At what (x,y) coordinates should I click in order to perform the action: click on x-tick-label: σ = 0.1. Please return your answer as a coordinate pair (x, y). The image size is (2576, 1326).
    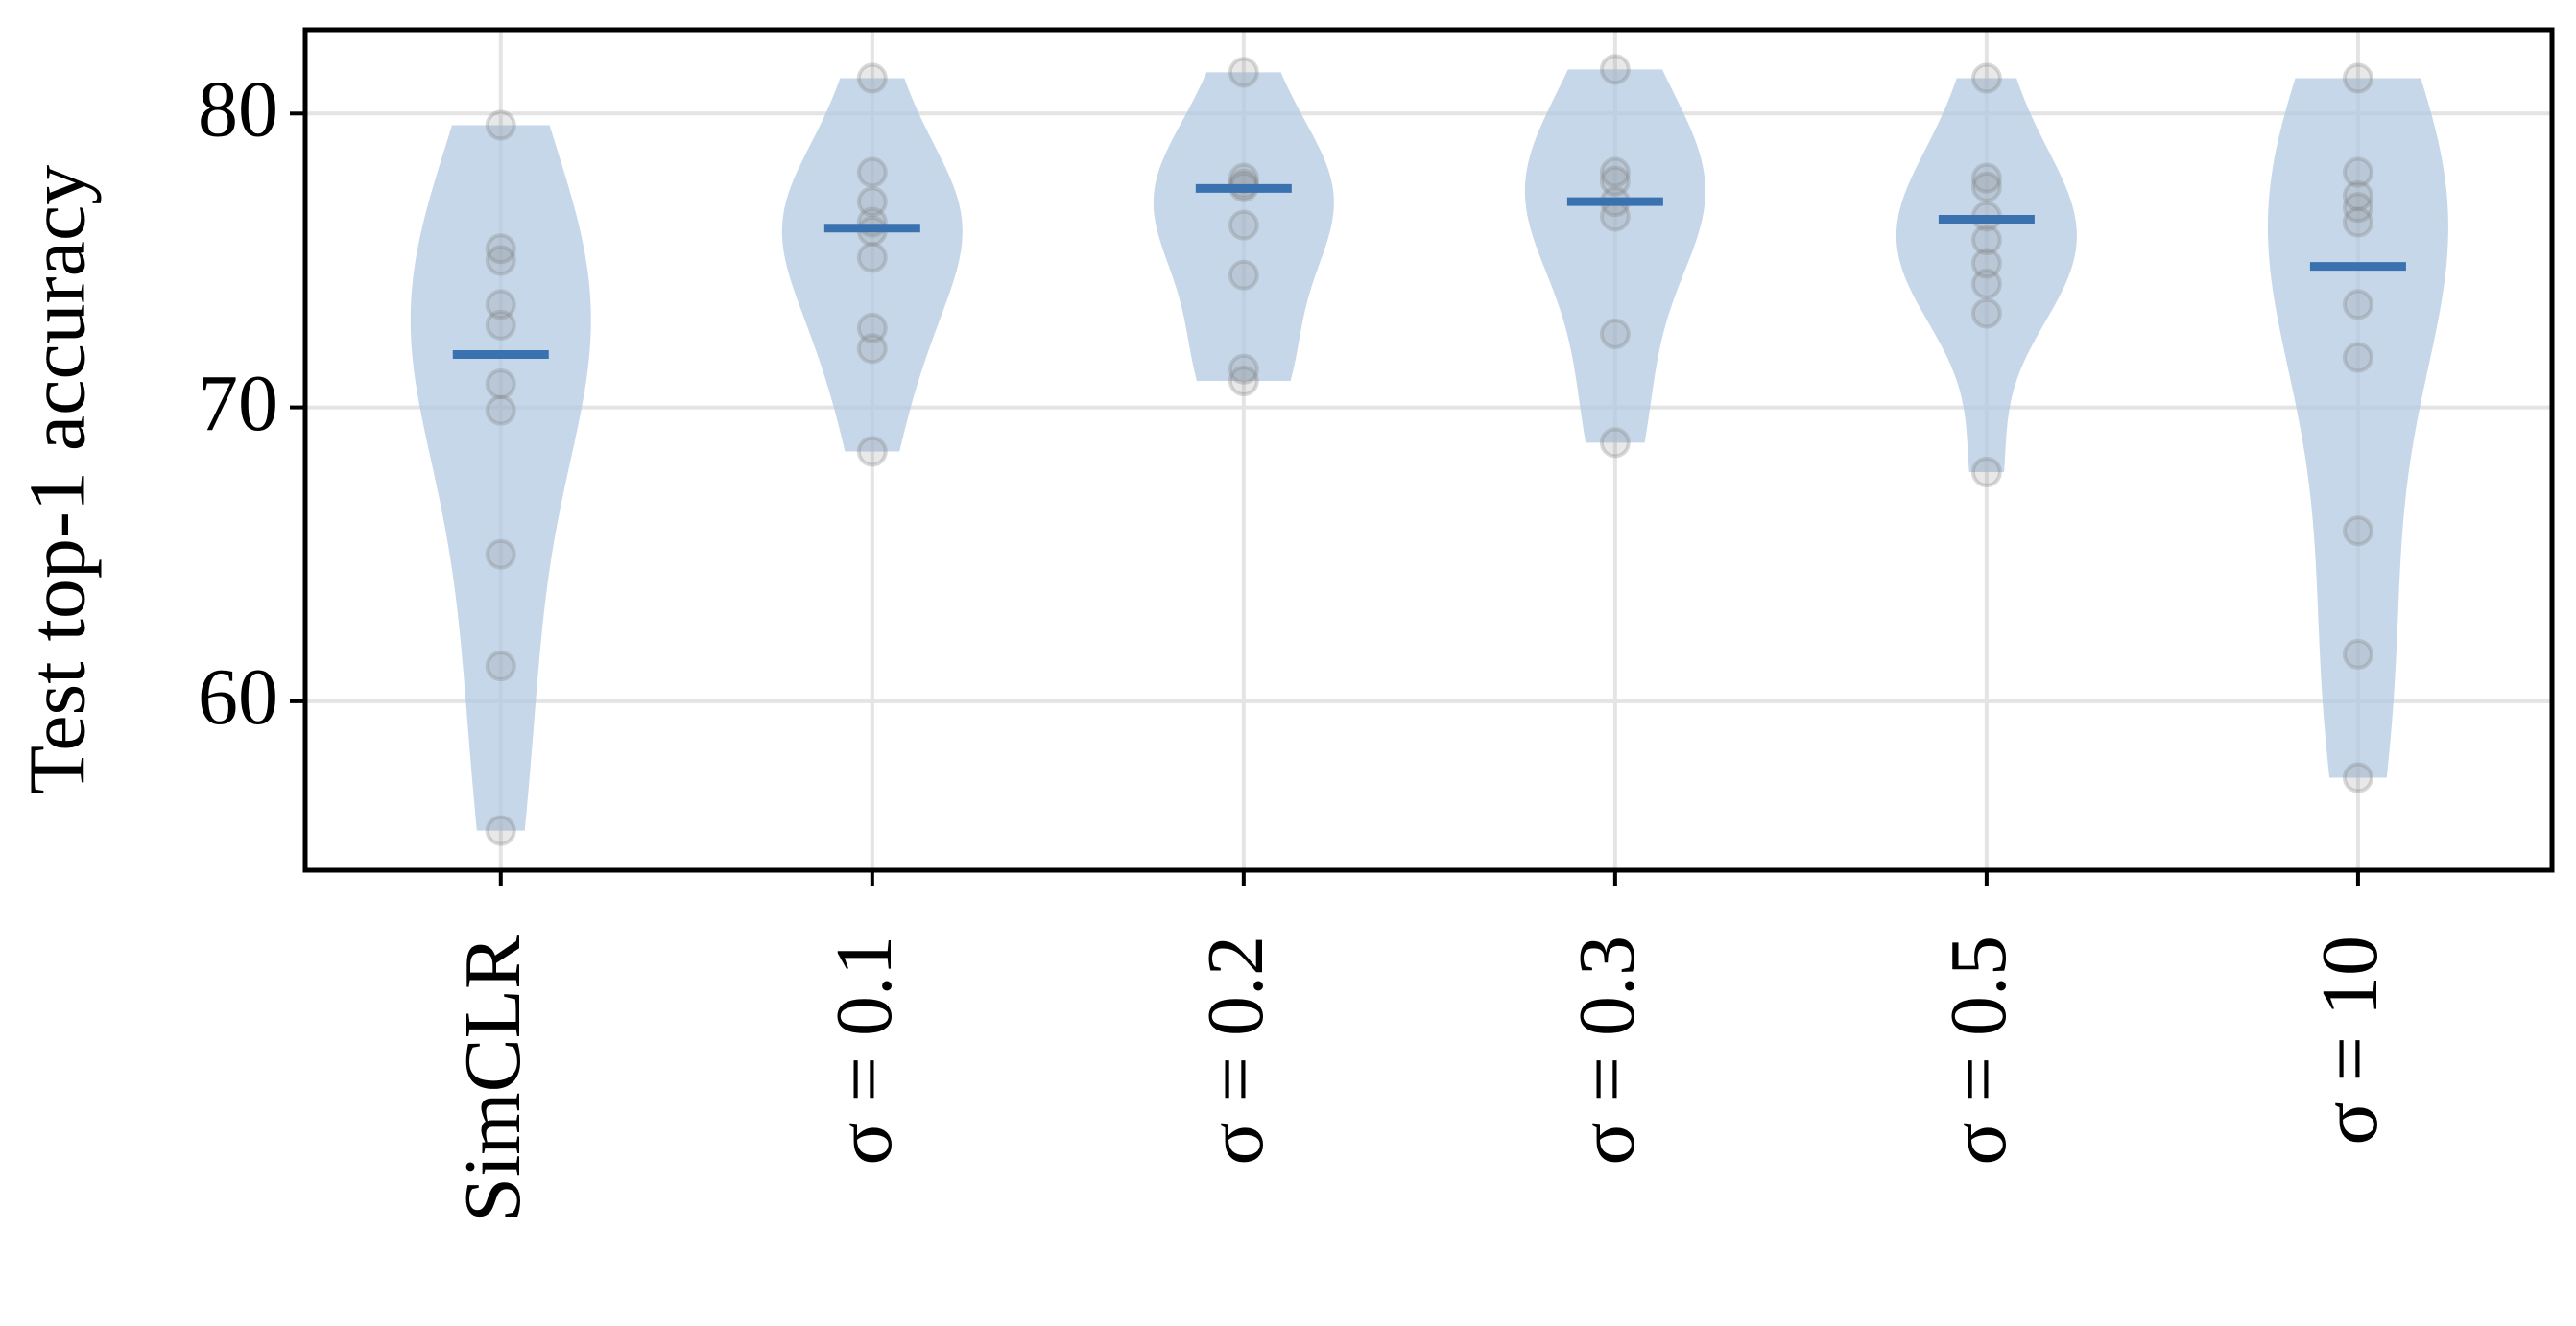
    Looking at the image, I should click on (864, 1050).